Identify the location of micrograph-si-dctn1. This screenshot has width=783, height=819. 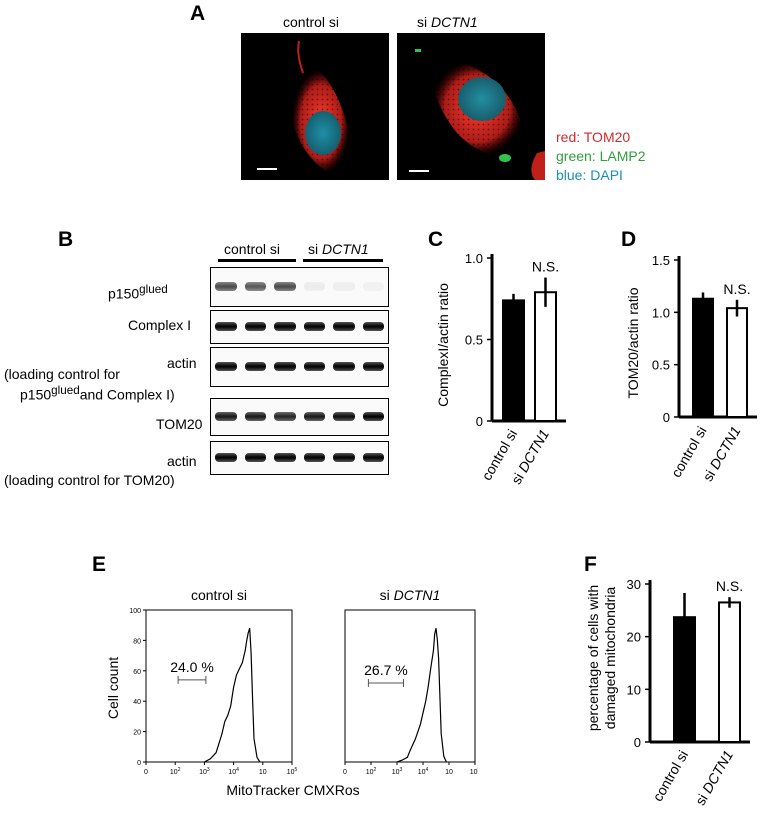
(471, 106).